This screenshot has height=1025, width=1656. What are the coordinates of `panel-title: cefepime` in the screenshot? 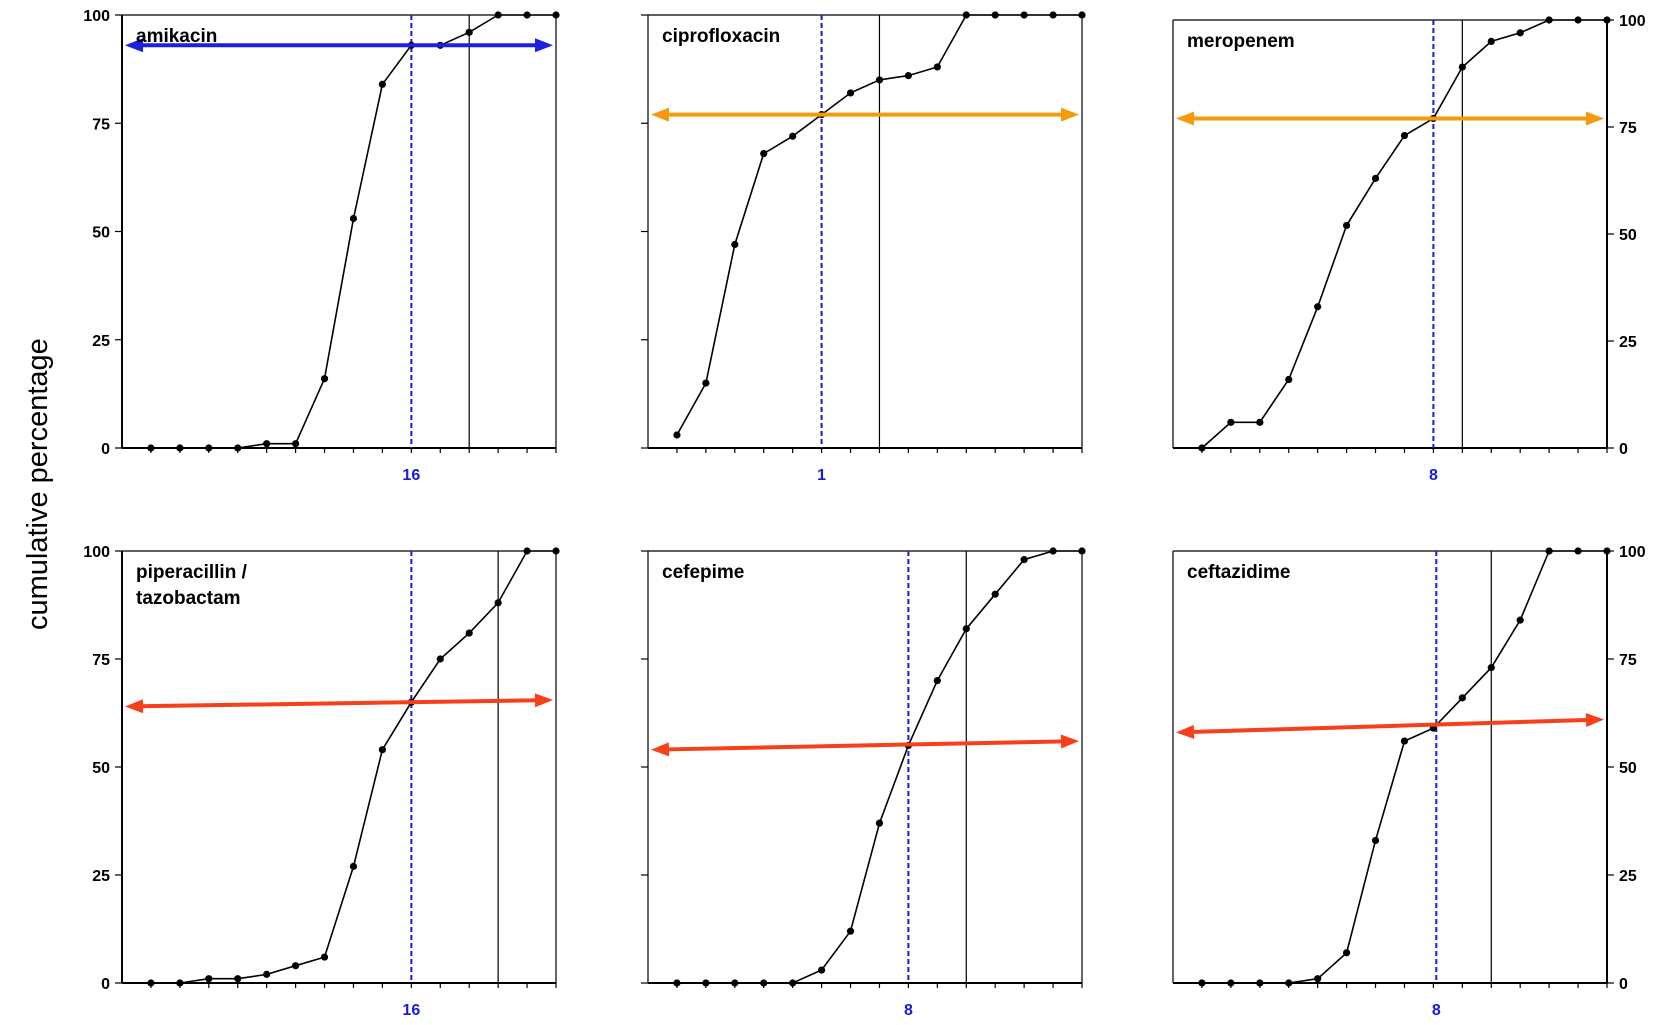 It's located at (703, 572).